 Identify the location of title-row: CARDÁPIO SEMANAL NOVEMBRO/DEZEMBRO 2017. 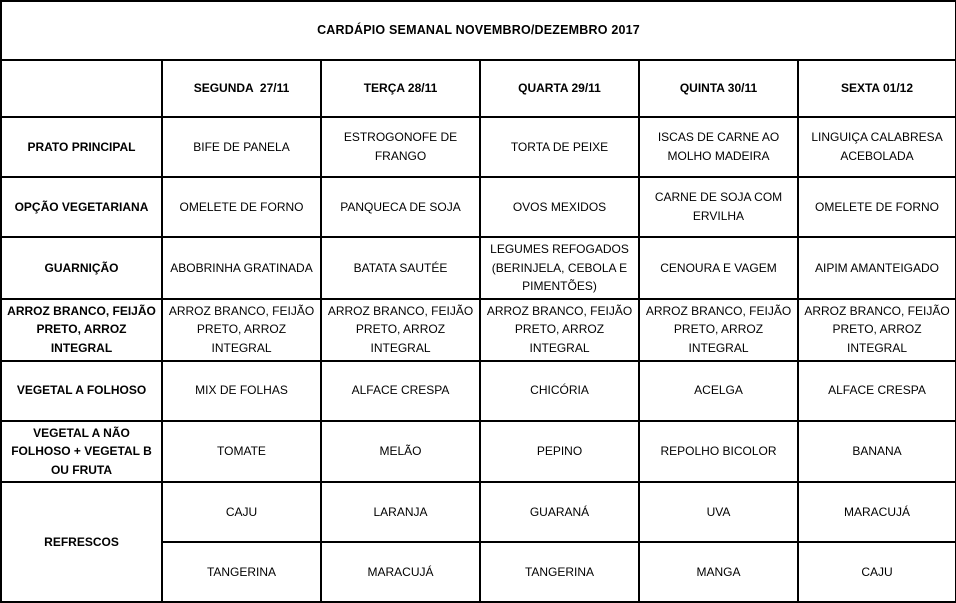
(478, 30).